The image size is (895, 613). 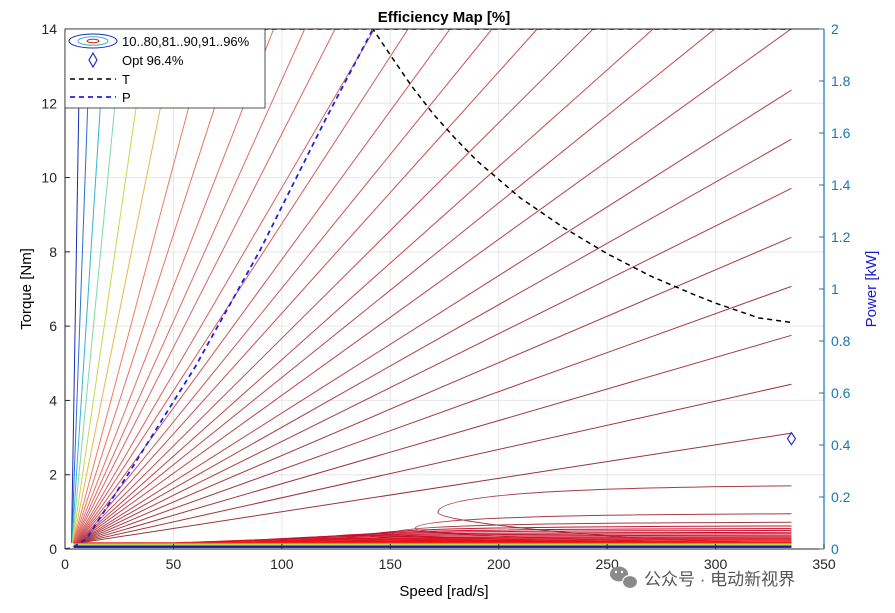 What do you see at coordinates (93, 41) in the screenshot?
I see `legend-contour-icon` at bounding box center [93, 41].